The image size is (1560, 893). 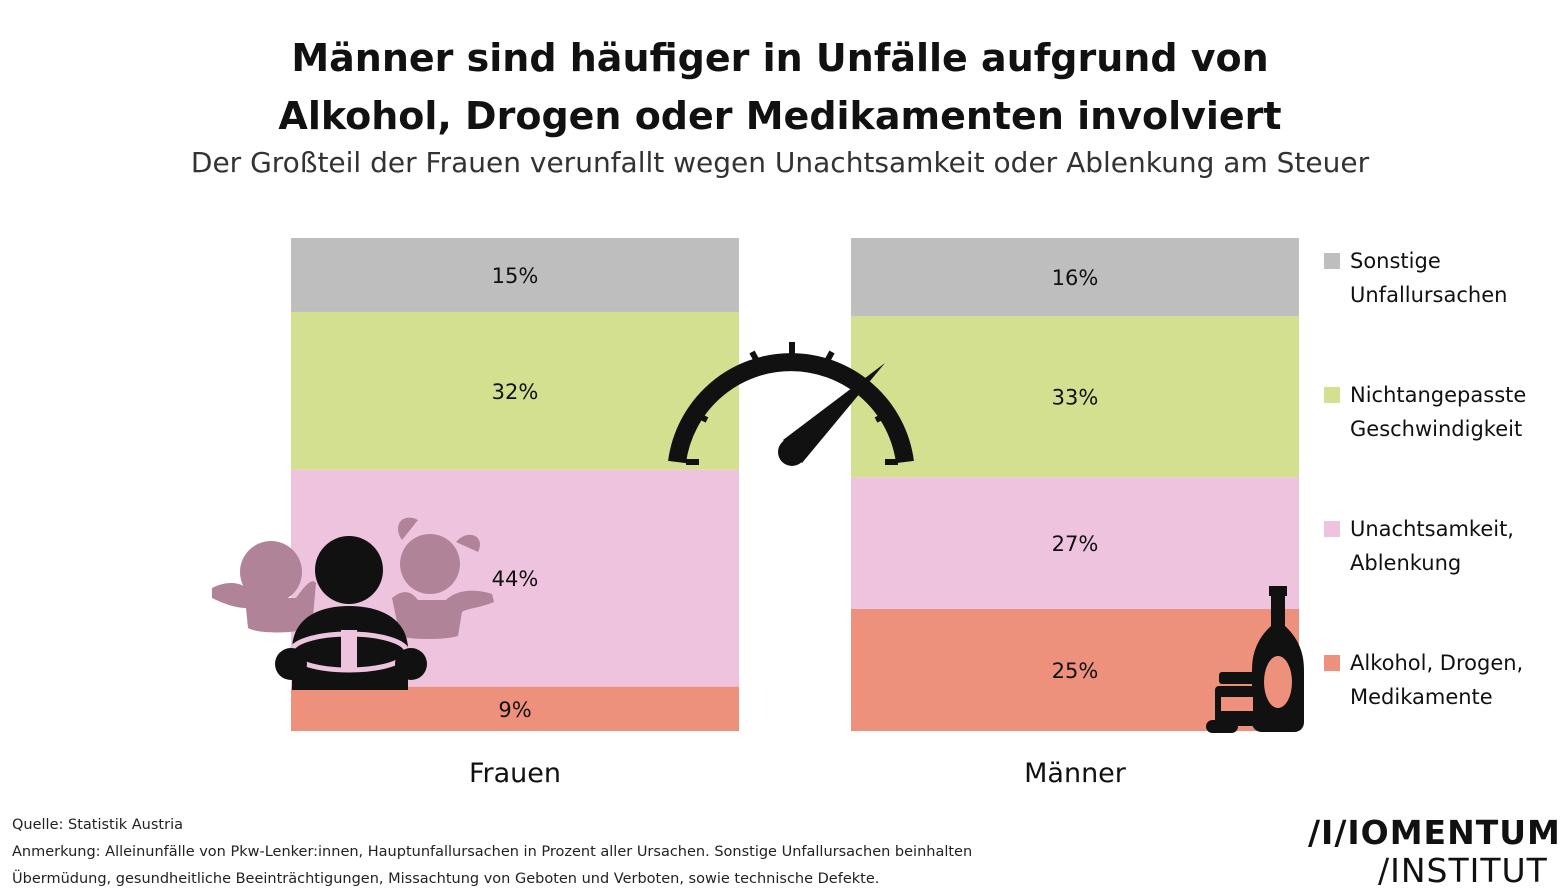 What do you see at coordinates (515, 773) in the screenshot?
I see `category-label-0: Frauen` at bounding box center [515, 773].